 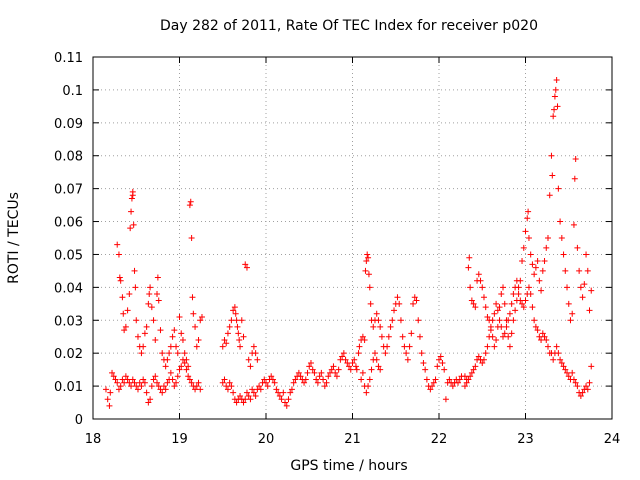 I want to click on y-tick-label: 0.08, so click(x=68, y=157).